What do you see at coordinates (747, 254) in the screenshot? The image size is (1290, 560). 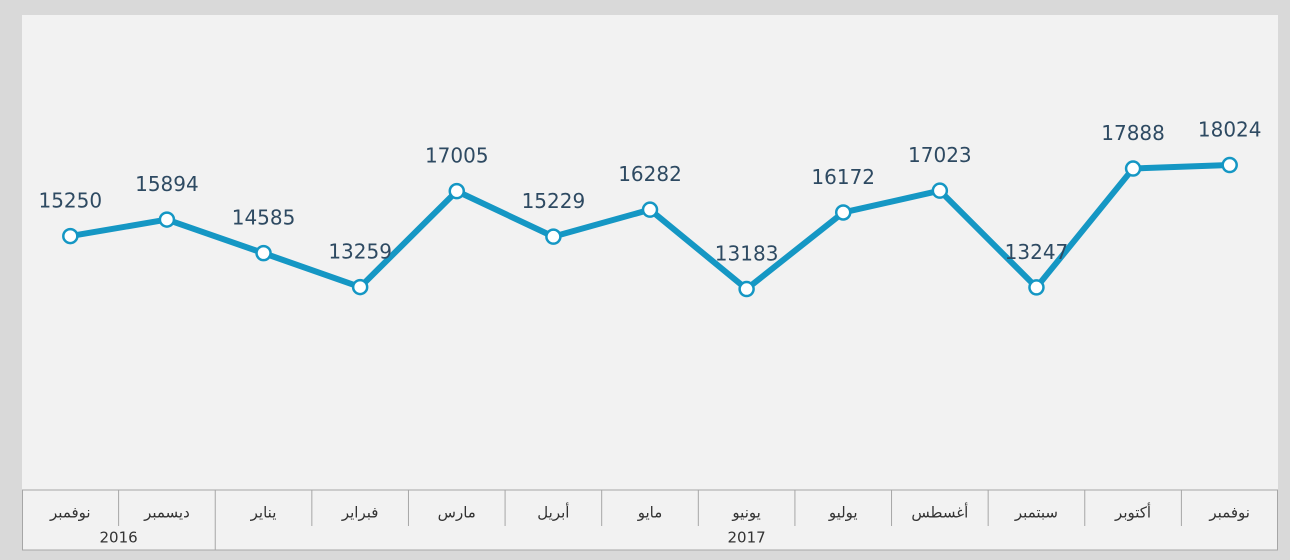 I see `data-label: 13183` at bounding box center [747, 254].